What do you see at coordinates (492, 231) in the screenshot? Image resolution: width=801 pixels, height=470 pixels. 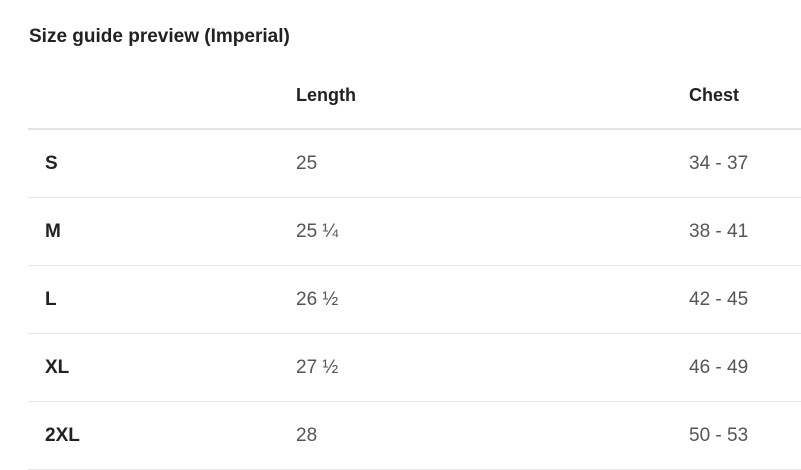 I see `cell-length: 25 ¼` at bounding box center [492, 231].